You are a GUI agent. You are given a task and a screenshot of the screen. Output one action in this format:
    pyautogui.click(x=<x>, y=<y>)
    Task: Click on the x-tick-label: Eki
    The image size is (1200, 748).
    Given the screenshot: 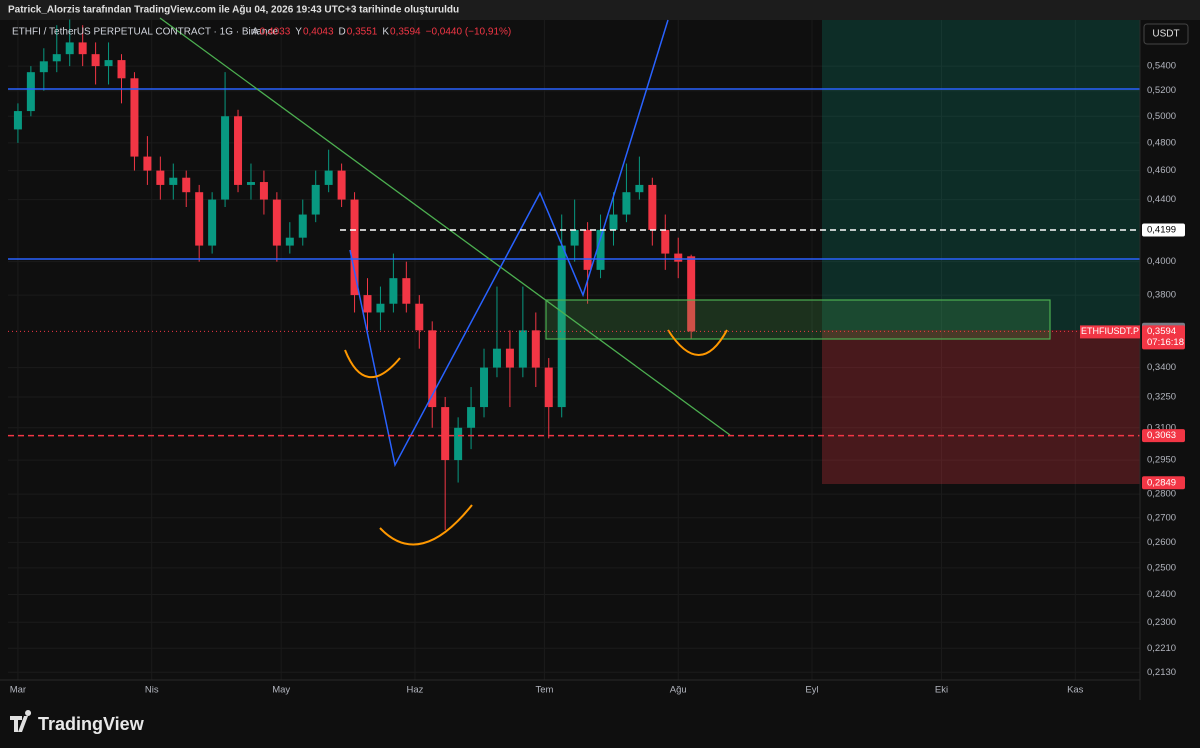 What is the action you would take?
    pyautogui.click(x=941, y=690)
    